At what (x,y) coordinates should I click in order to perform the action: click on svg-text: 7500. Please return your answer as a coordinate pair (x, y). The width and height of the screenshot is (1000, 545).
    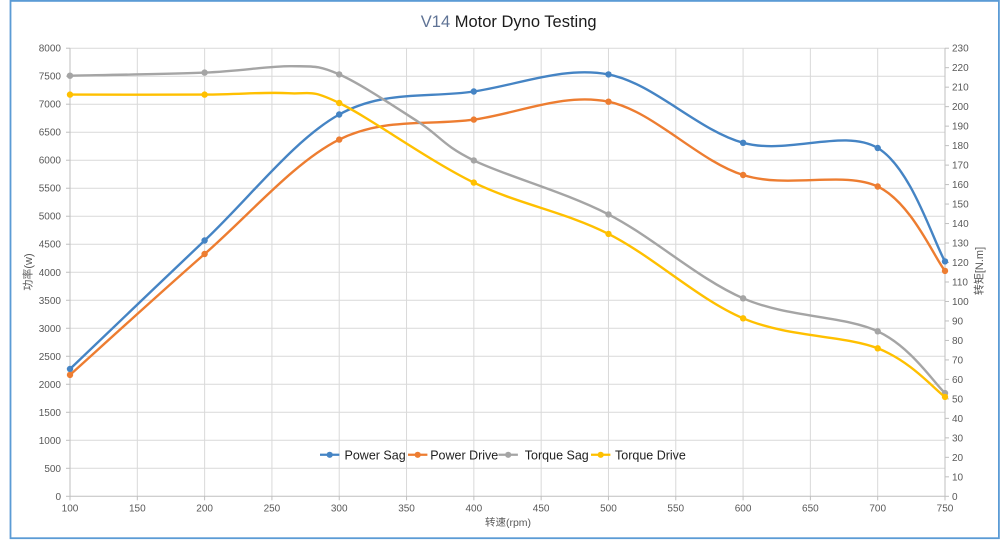
    Looking at the image, I should click on (50, 77).